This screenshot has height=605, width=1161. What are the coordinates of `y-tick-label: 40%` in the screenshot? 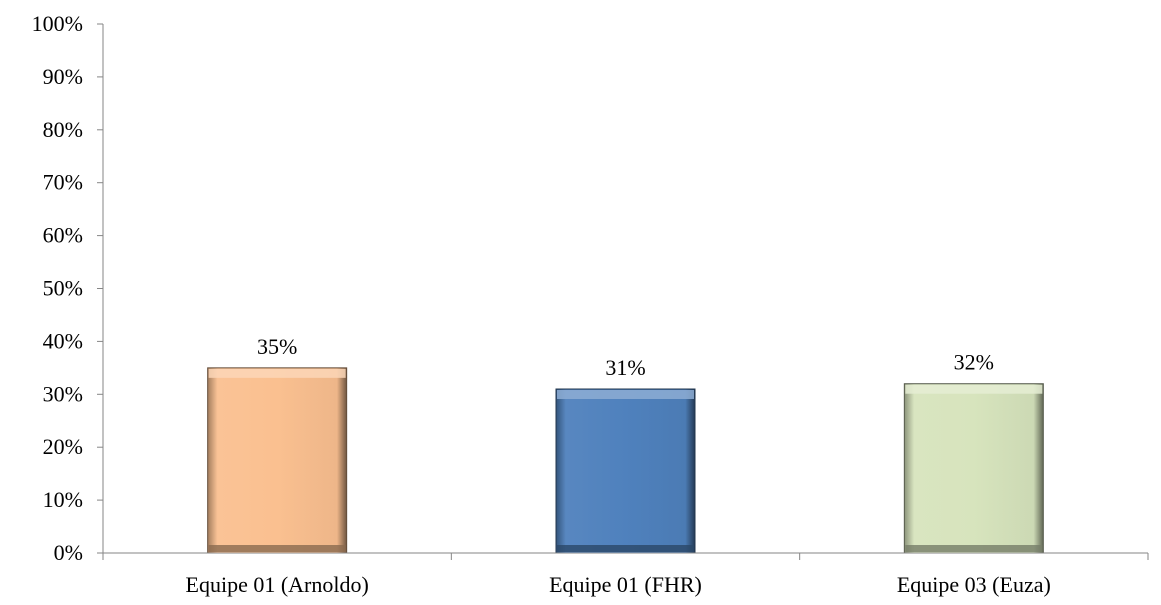 It's located at (63, 340).